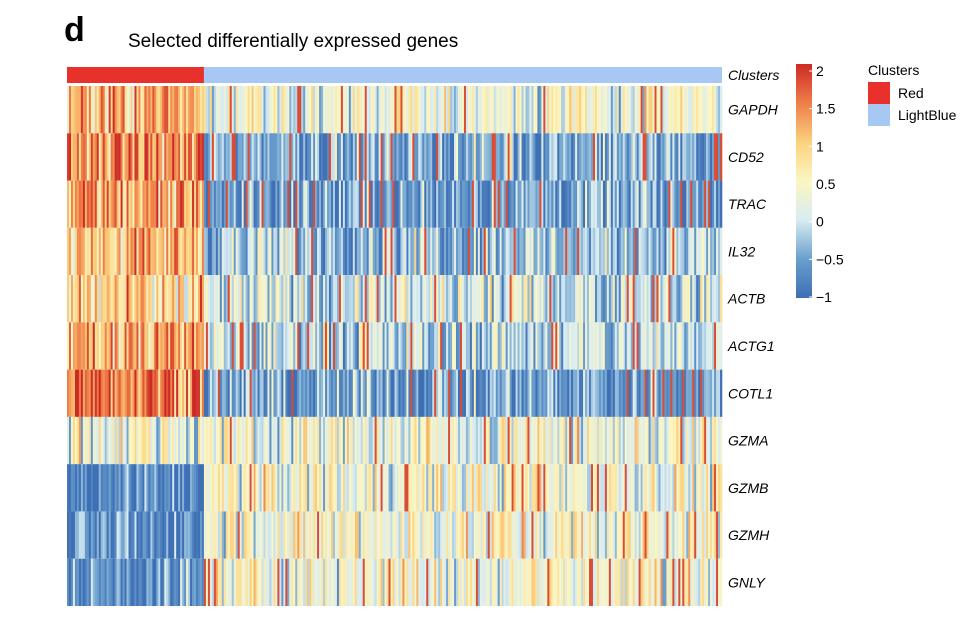 The width and height of the screenshot is (976, 624). What do you see at coordinates (820, 222) in the screenshot?
I see `colorbar-tick-label: 0` at bounding box center [820, 222].